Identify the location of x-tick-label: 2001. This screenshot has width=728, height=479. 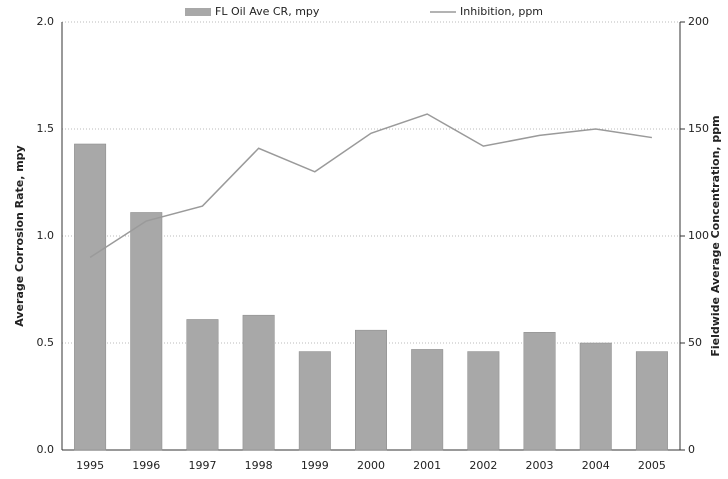
(427, 465).